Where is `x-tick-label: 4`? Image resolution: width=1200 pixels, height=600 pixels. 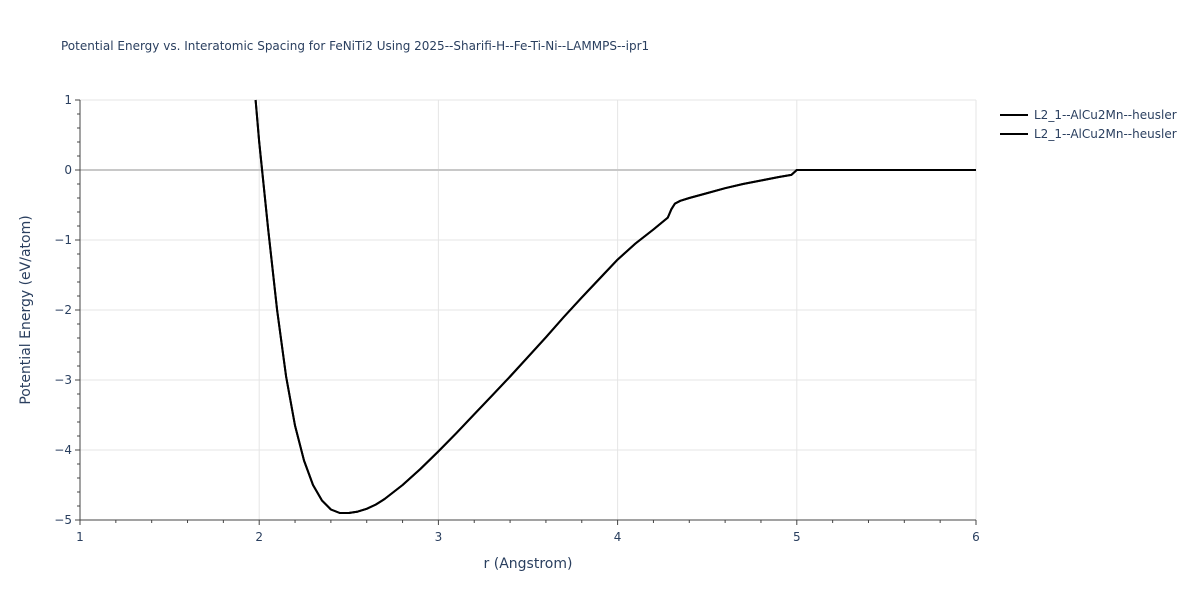 x-tick-label: 4 is located at coordinates (618, 537).